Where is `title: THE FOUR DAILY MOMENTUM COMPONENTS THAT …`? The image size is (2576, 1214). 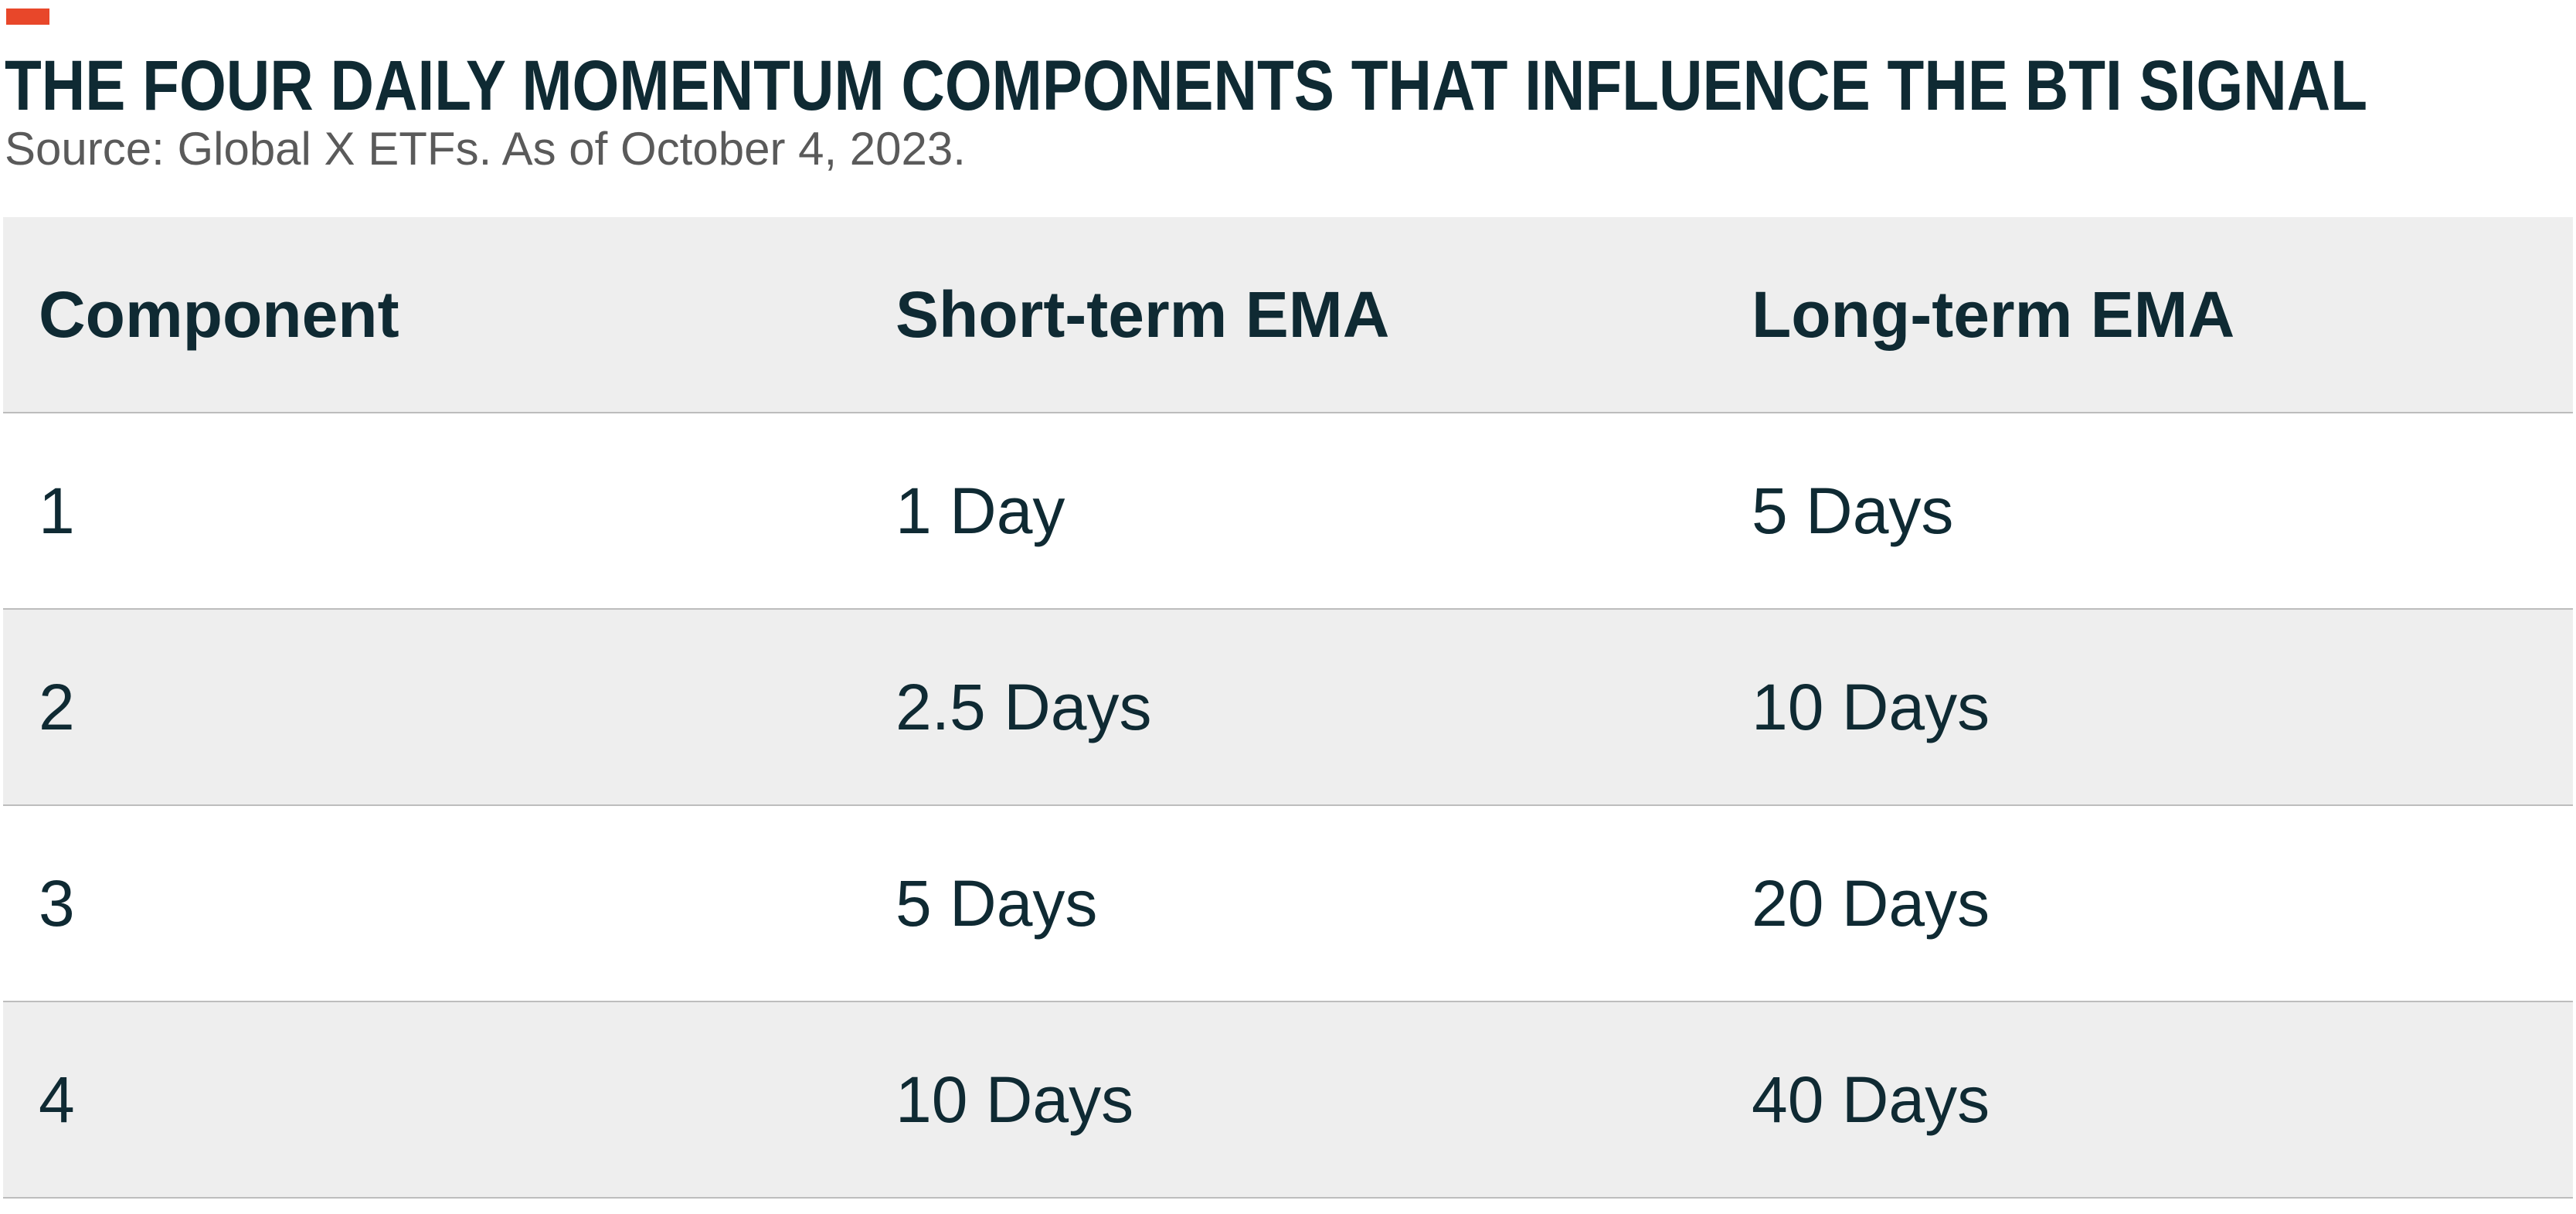
title: THE FOUR DAILY MOMENTUM COMPONENTS THAT … is located at coordinates (1186, 85).